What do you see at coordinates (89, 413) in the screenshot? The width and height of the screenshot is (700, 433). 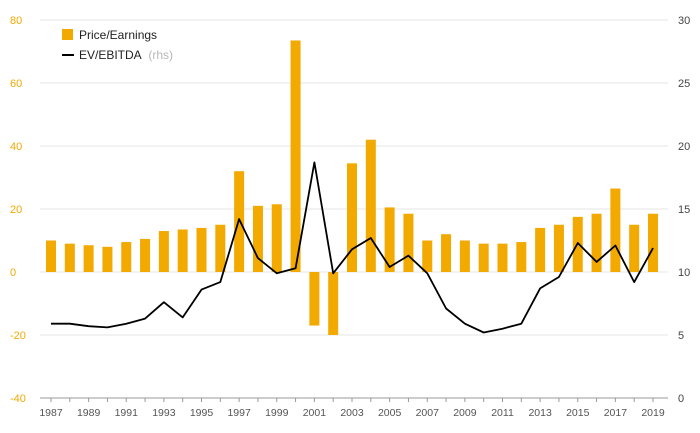 I see `x-tick-label: 1989` at bounding box center [89, 413].